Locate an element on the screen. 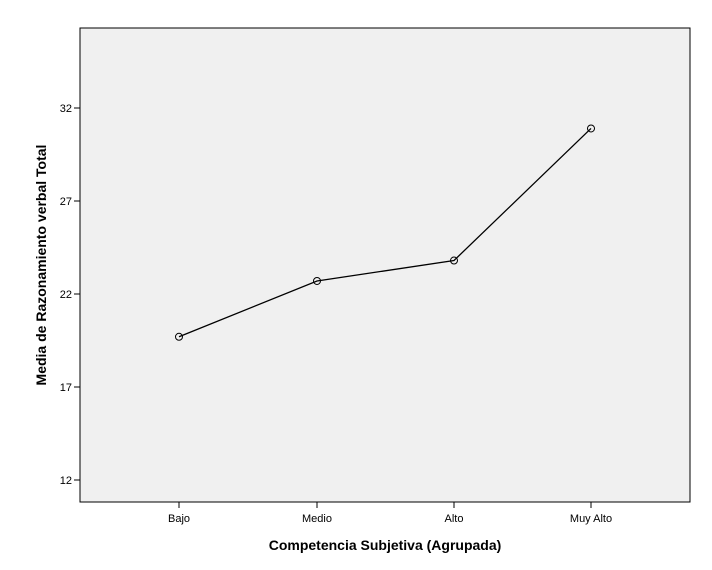 Image resolution: width=712 pixels, height=570 pixels. y-tick-label: 17 is located at coordinates (66, 388).